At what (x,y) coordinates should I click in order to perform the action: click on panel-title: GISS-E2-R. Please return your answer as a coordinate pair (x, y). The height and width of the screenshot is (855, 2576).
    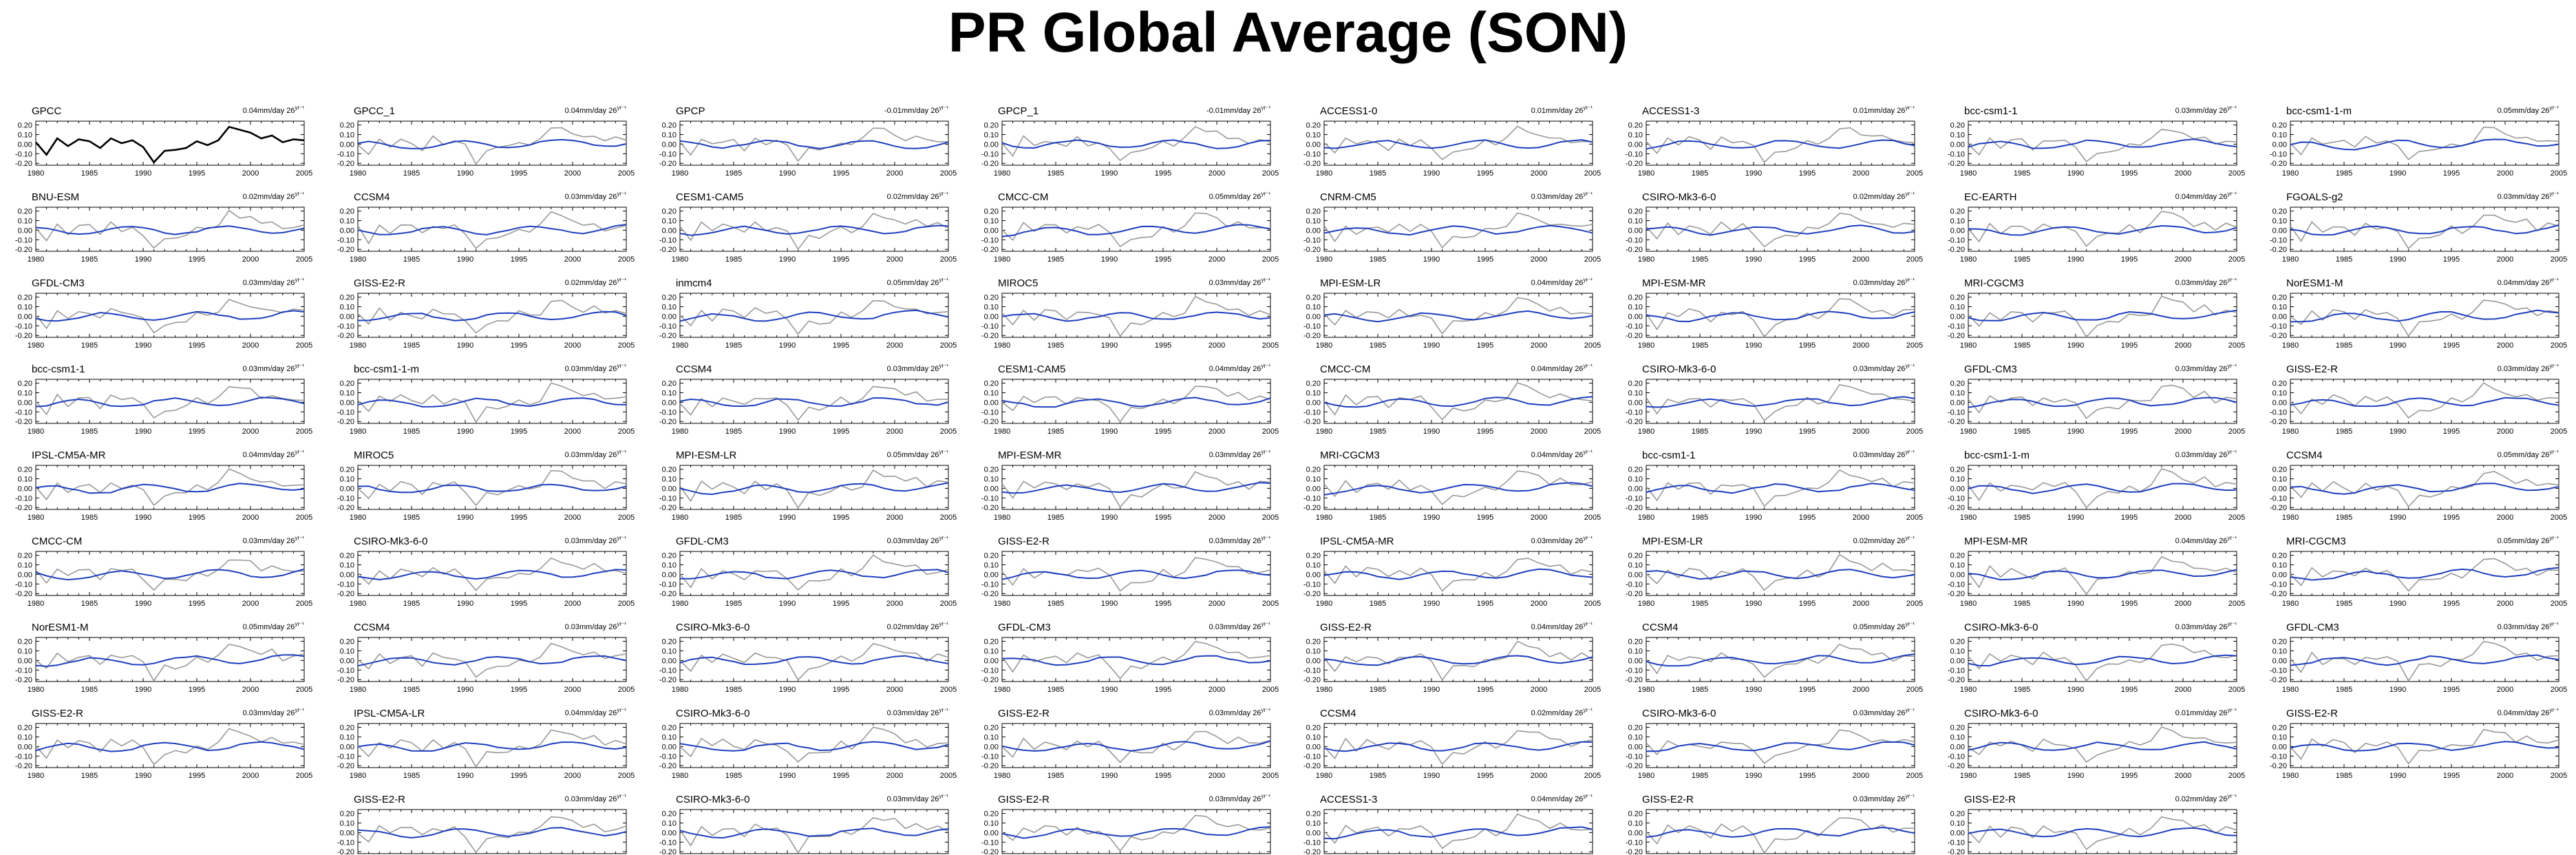
    Looking at the image, I should click on (1024, 541).